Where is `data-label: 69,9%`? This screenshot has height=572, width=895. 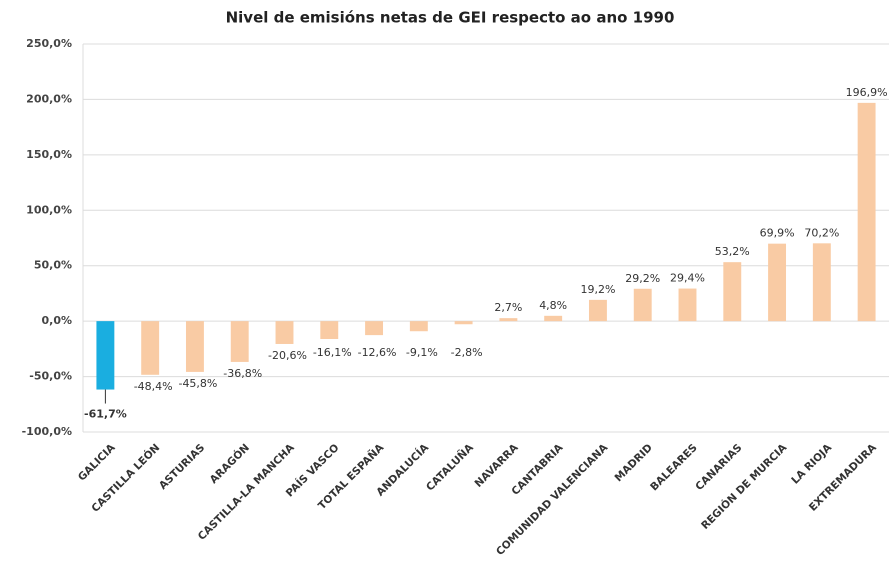 data-label: 69,9% is located at coordinates (777, 233).